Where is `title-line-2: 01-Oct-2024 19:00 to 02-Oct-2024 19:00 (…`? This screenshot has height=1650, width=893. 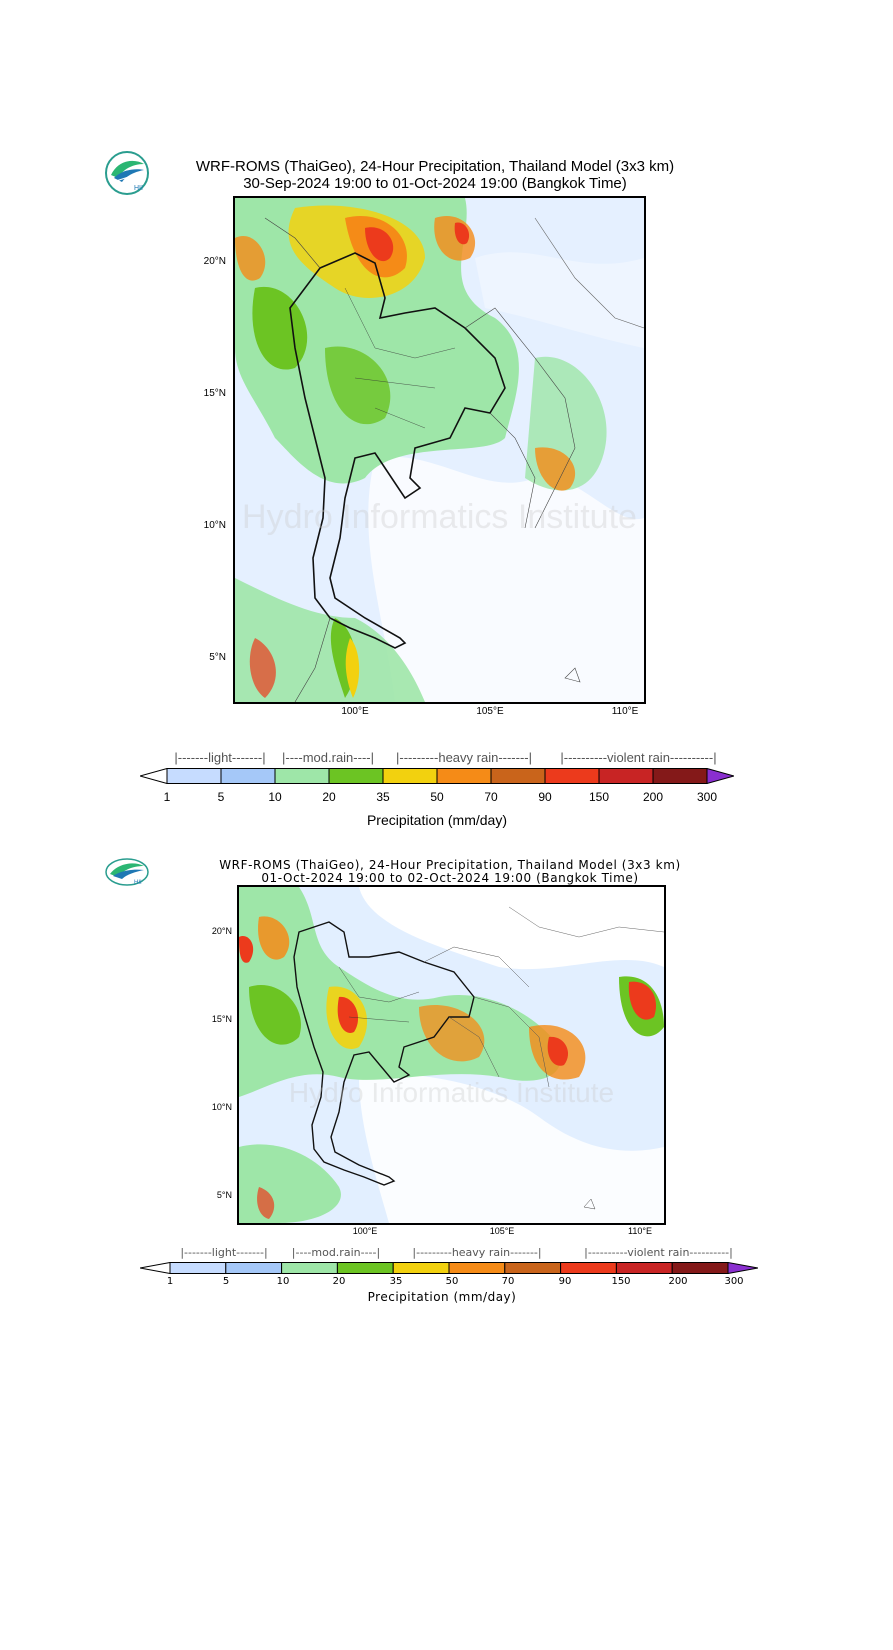 title-line-2: 01-Oct-2024 19:00 to 02-Oct-2024 19:00 (… is located at coordinates (450, 878).